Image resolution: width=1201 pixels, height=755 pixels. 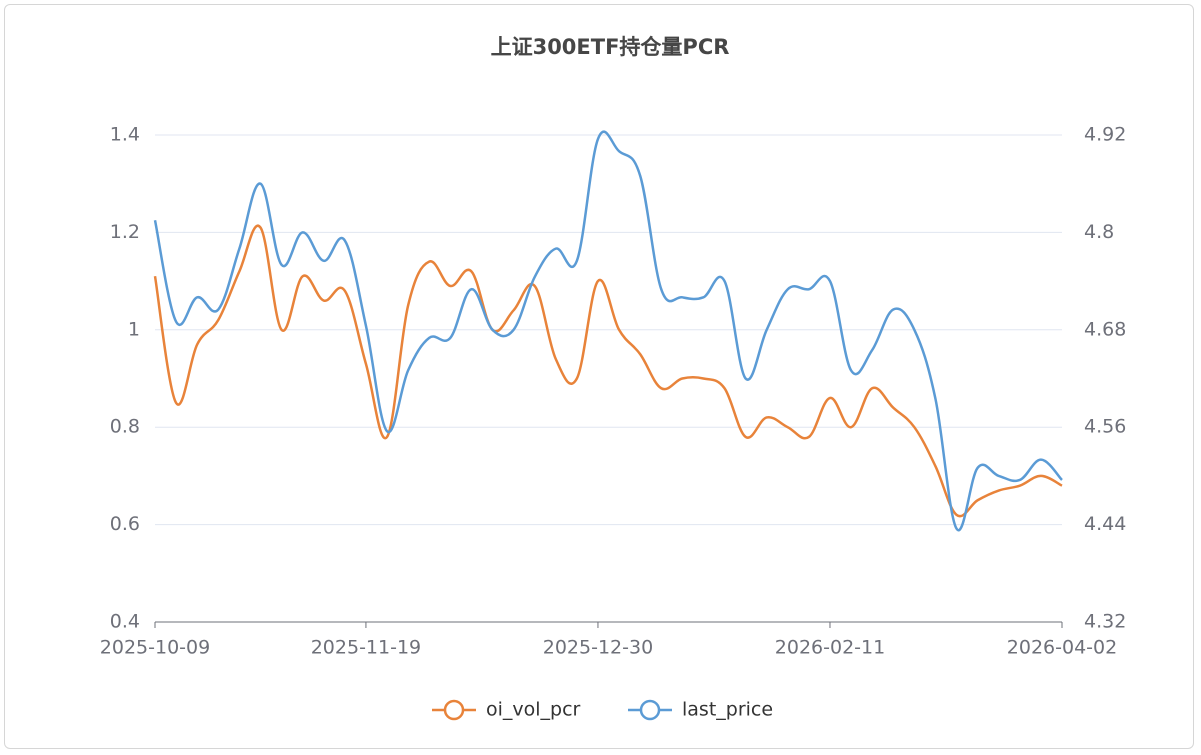 What do you see at coordinates (125, 232) in the screenshot?
I see `y-tick-label: 1.2` at bounding box center [125, 232].